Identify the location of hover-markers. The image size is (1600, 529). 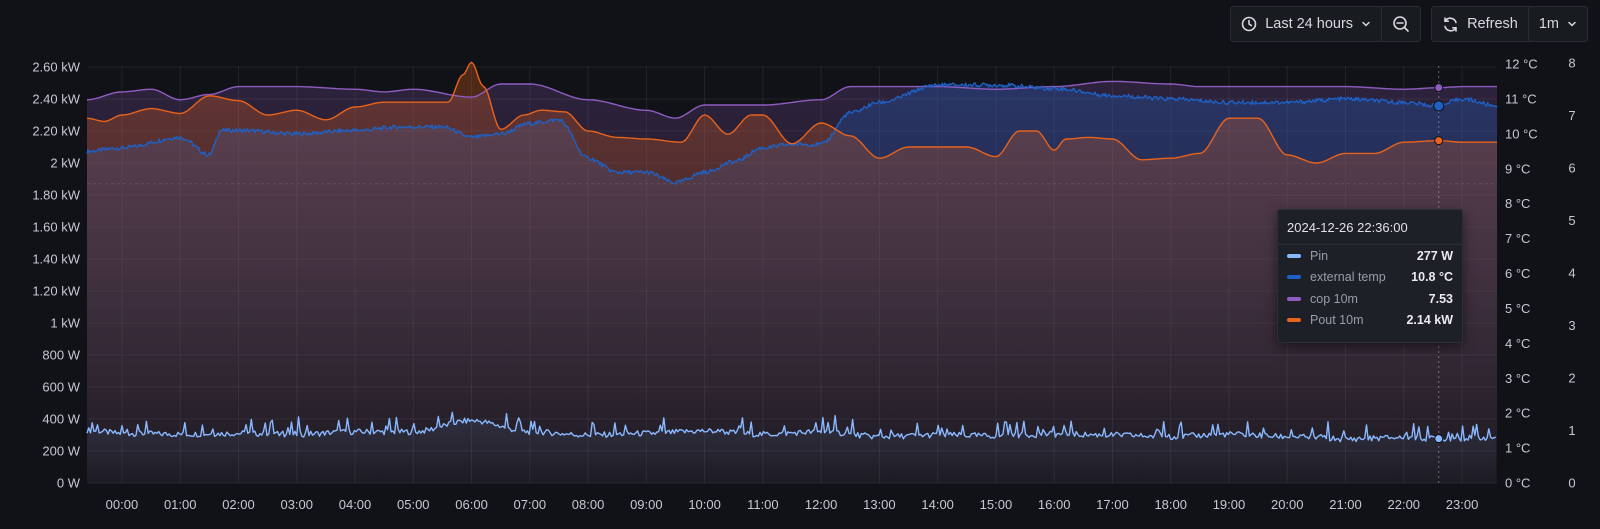
(1439, 274).